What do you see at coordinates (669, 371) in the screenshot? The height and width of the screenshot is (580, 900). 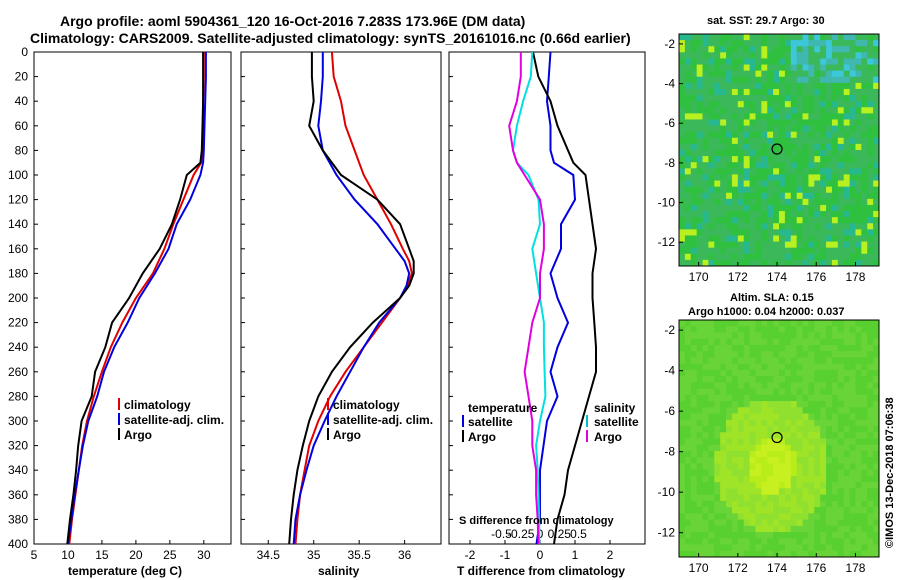 I see `map-y-tick-label: -4` at bounding box center [669, 371].